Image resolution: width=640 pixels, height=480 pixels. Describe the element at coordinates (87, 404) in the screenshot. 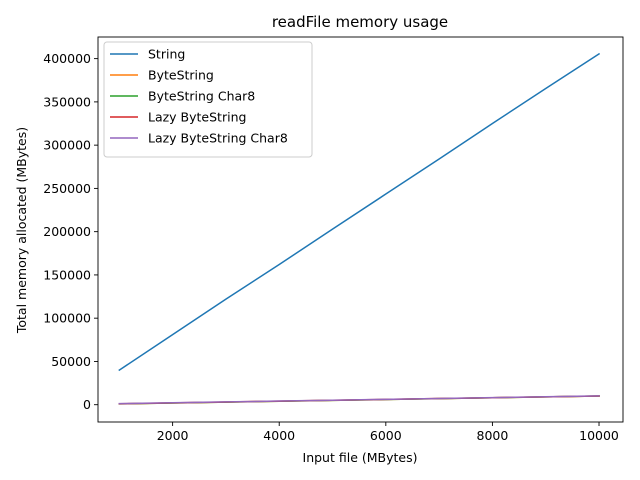

I see `y-tick-label: 0` at that location.